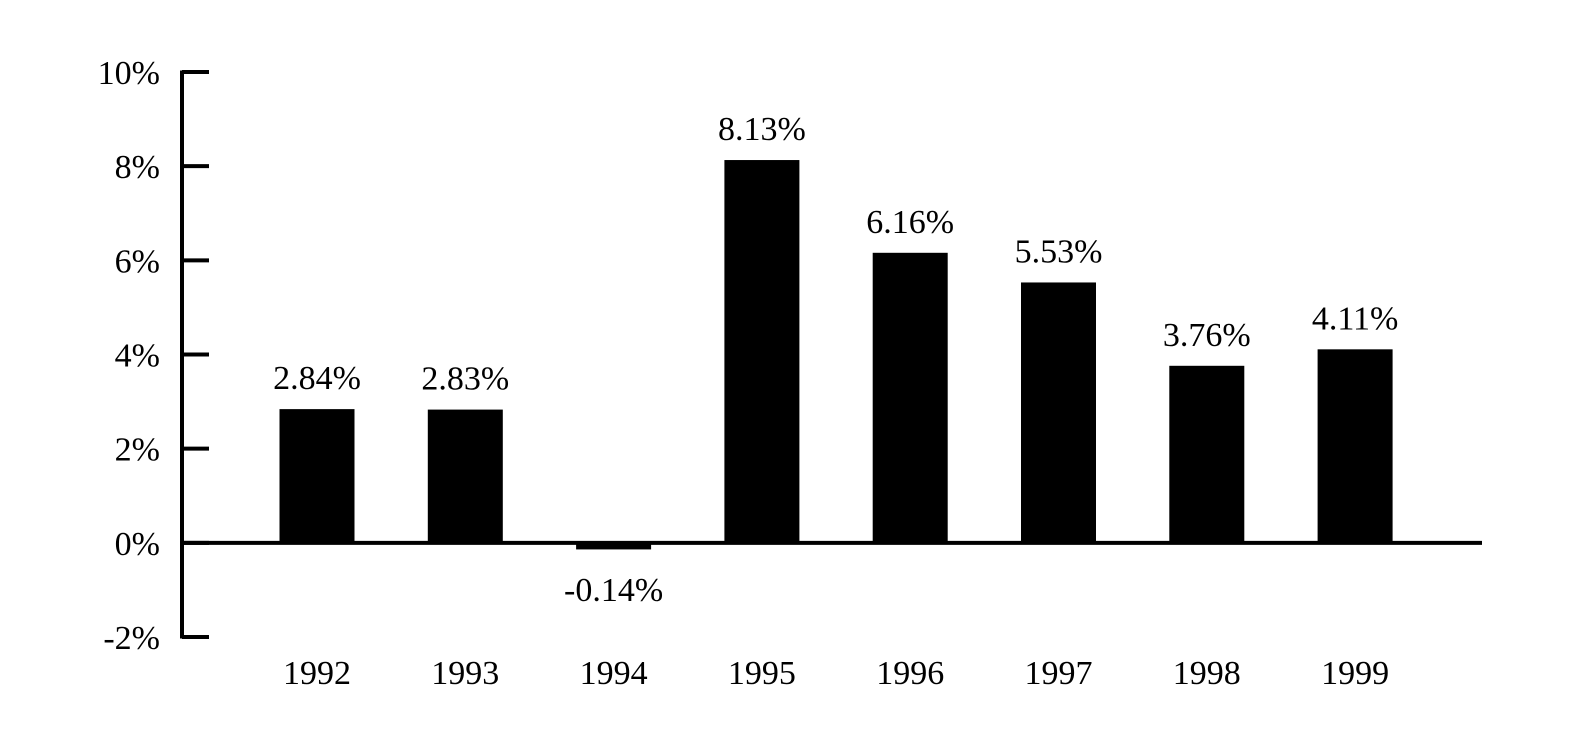 The image size is (1575, 750). What do you see at coordinates (465, 476) in the screenshot?
I see `bar-1993` at bounding box center [465, 476].